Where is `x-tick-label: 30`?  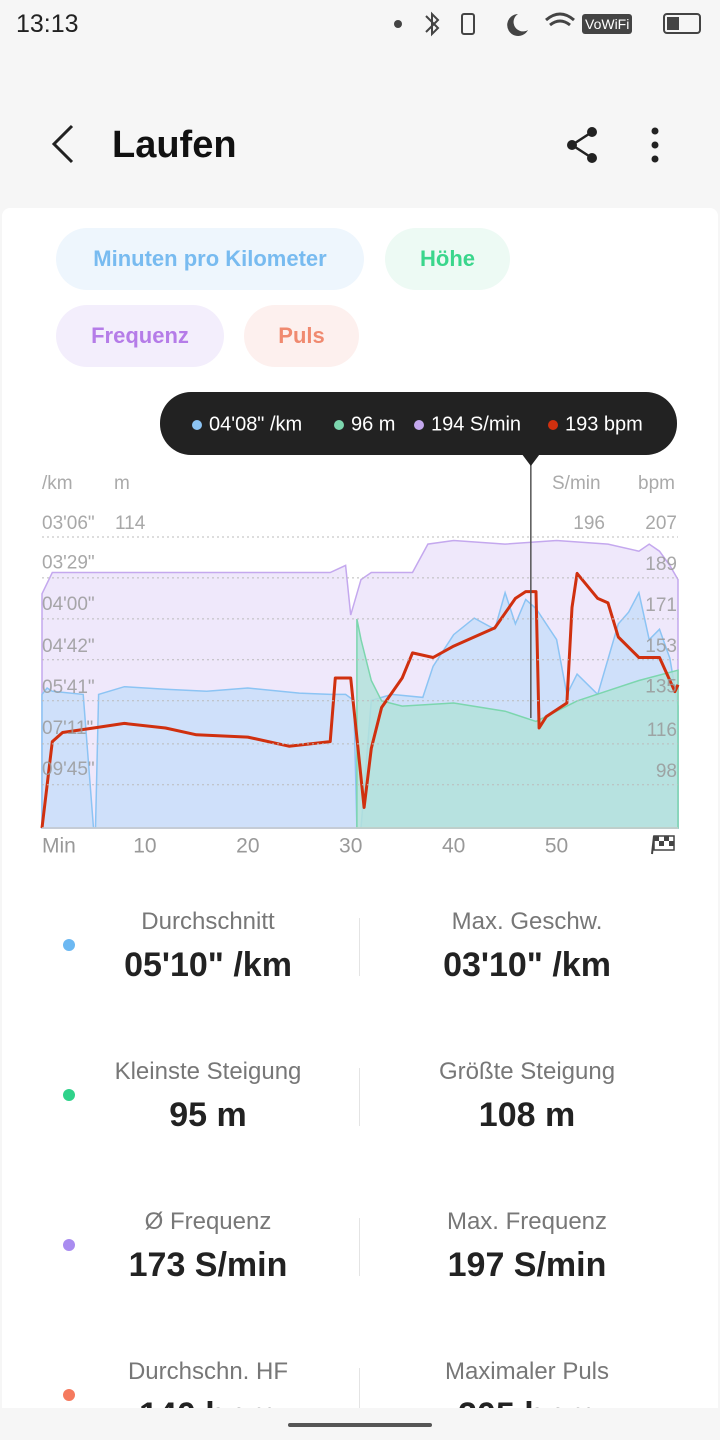
x-tick-label: 30 is located at coordinates (350, 846).